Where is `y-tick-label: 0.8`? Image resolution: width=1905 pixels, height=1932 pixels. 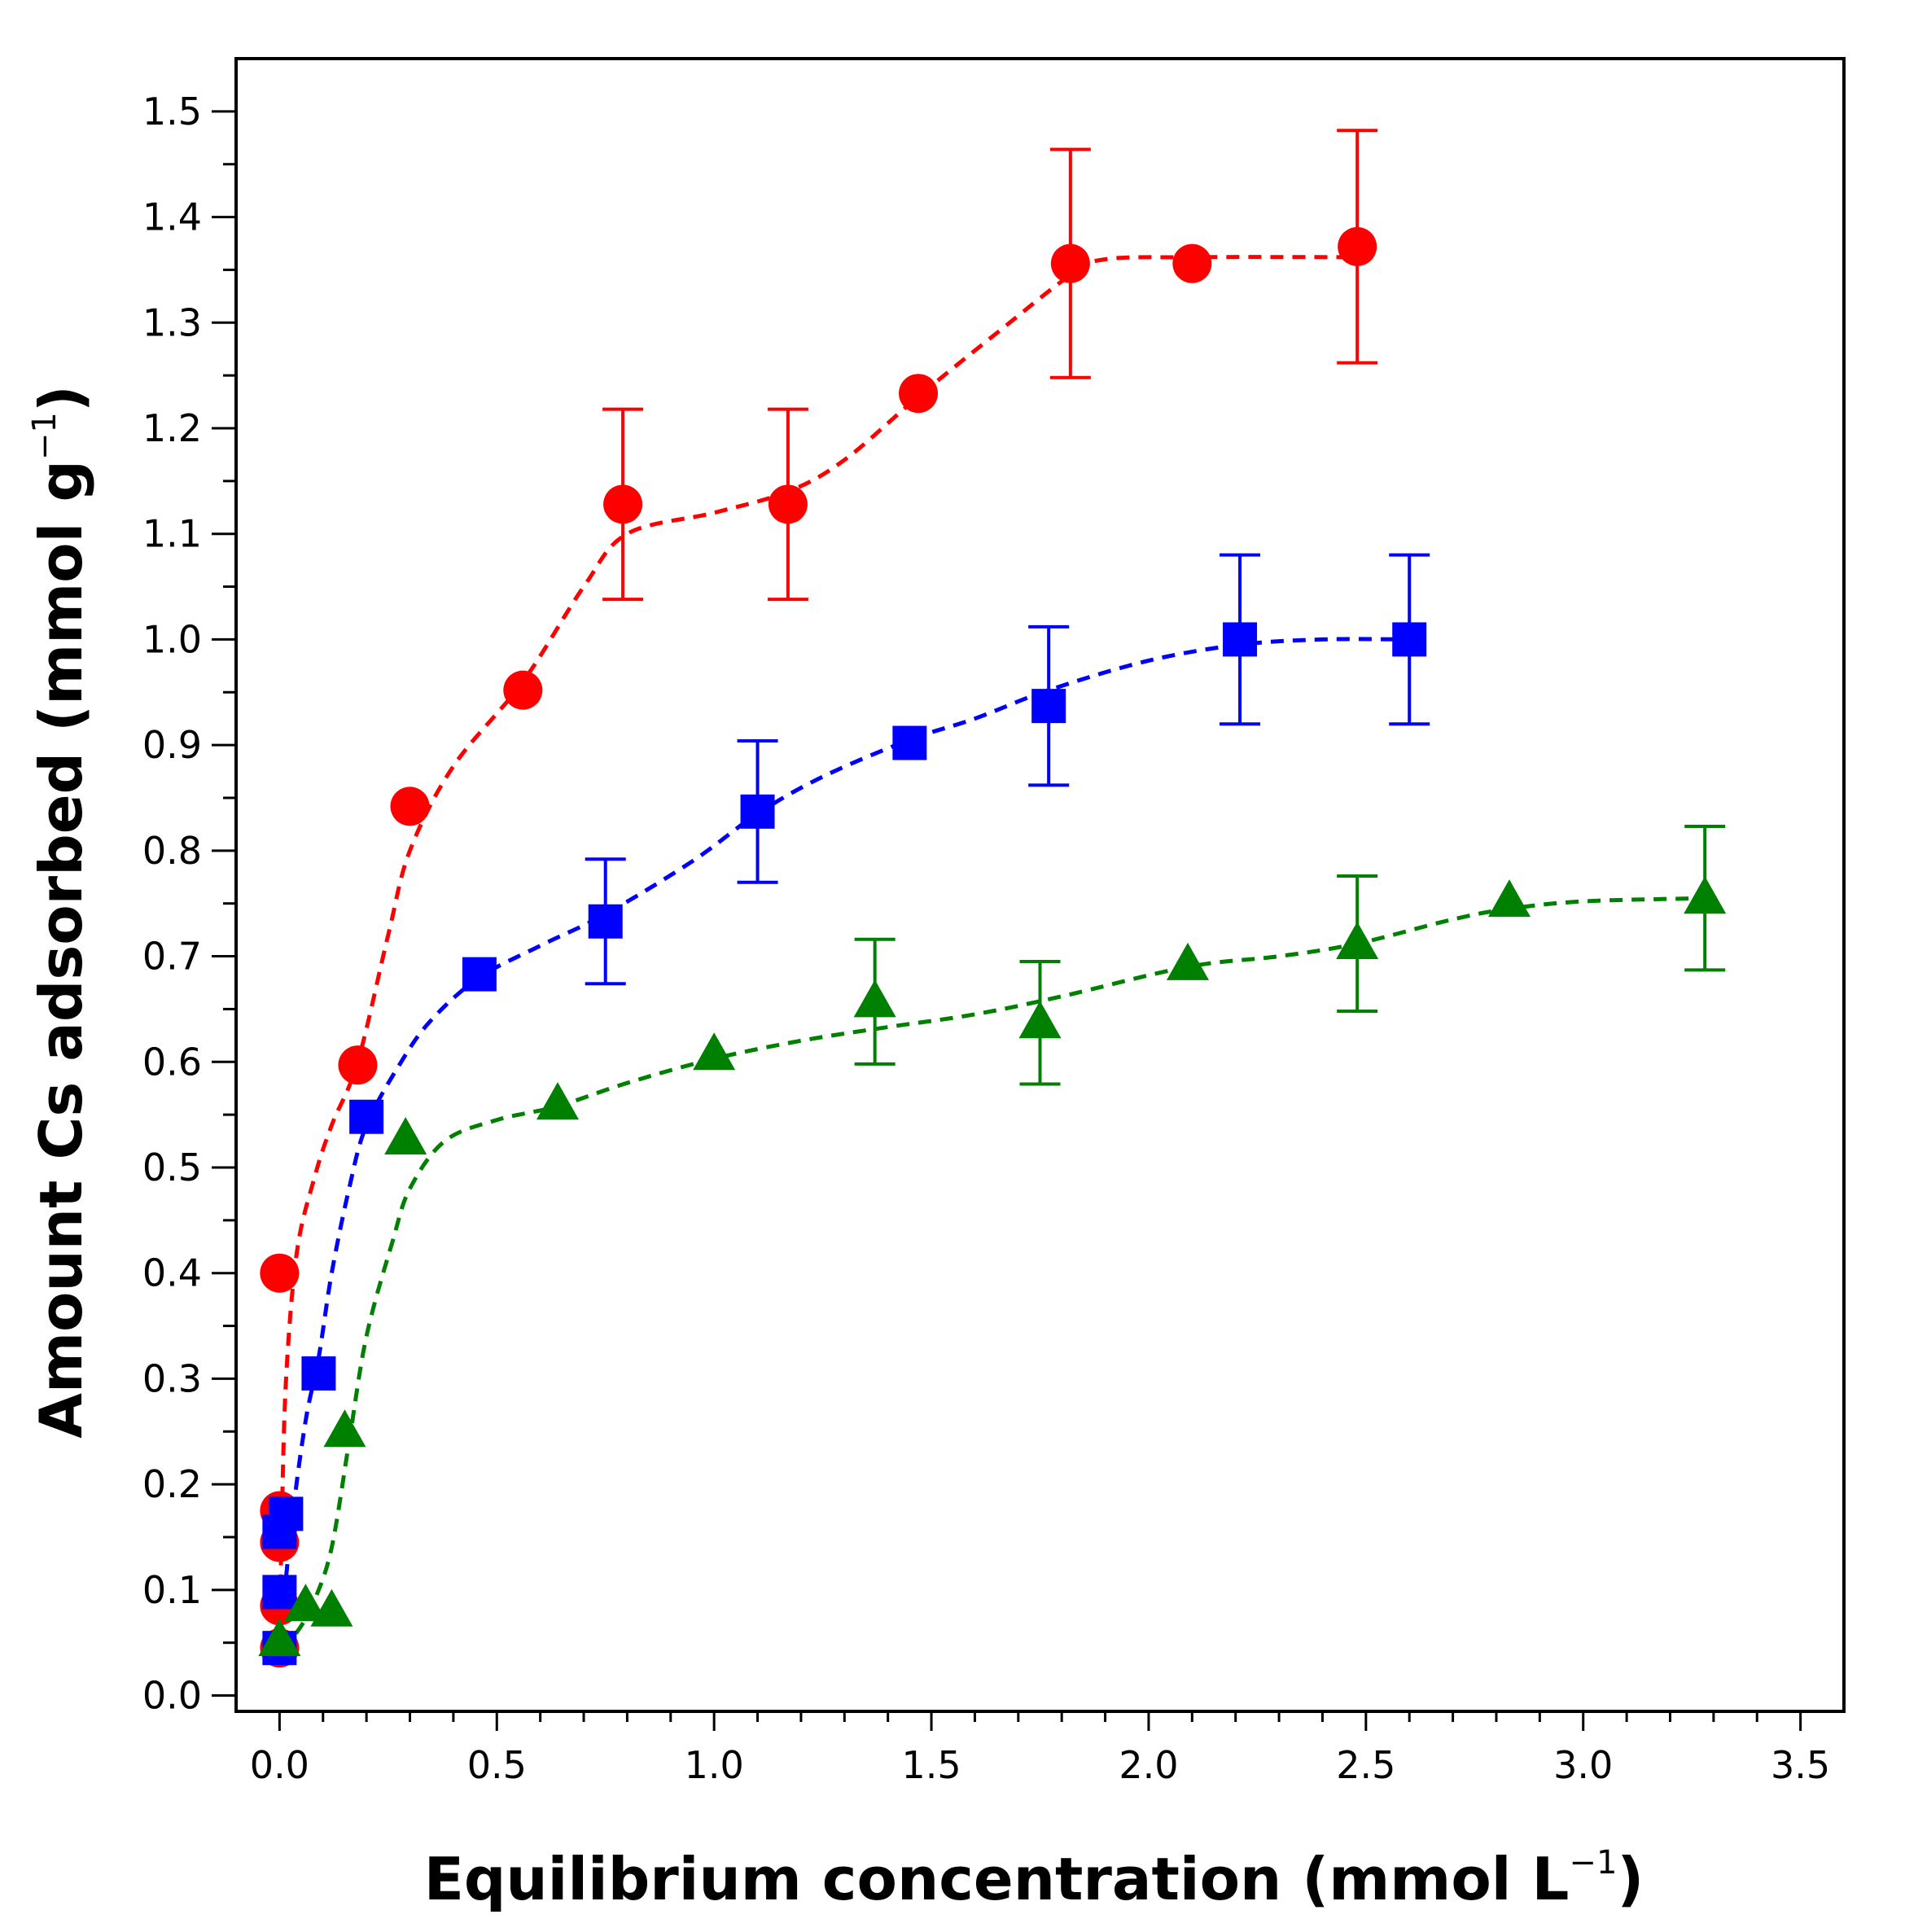
y-tick-label: 0.8 is located at coordinates (172, 851).